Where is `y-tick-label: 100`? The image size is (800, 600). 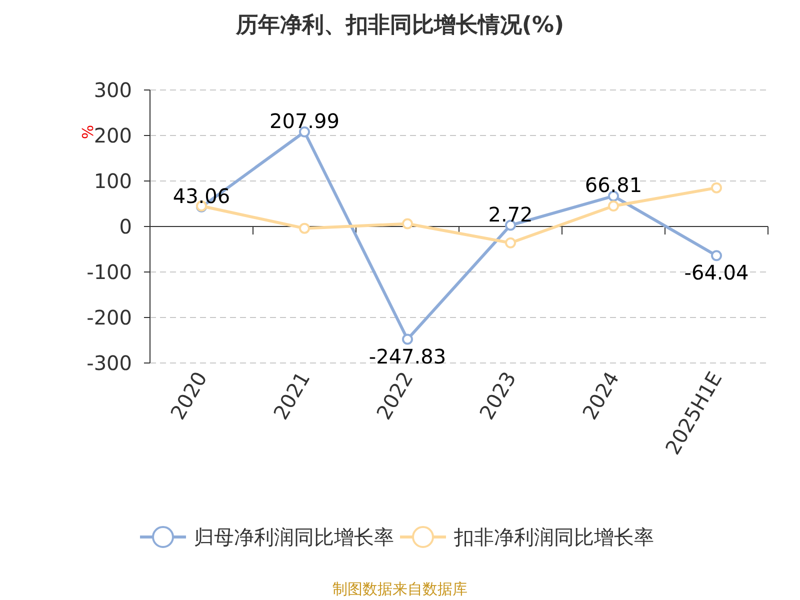
y-tick-label: 100 is located at coordinates (113, 181).